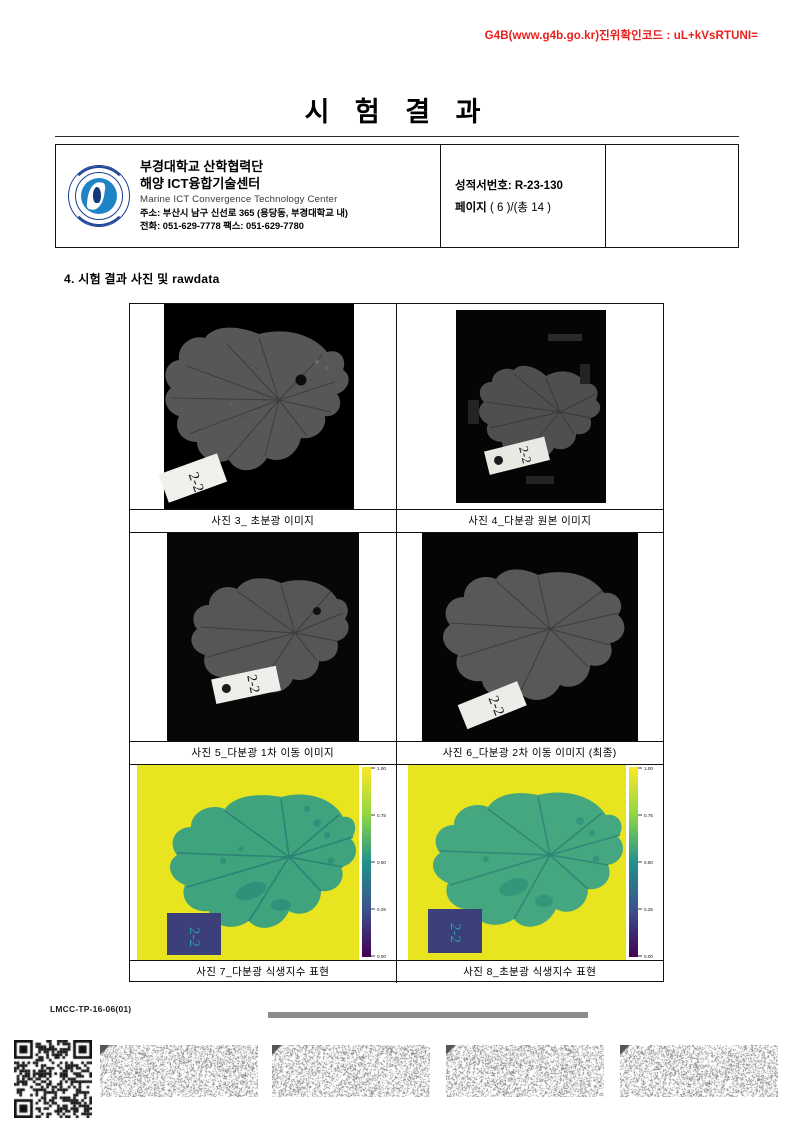 The width and height of the screenshot is (794, 1123). I want to click on hyperspectral-leaf-figure: 2-2, so click(256, 406).